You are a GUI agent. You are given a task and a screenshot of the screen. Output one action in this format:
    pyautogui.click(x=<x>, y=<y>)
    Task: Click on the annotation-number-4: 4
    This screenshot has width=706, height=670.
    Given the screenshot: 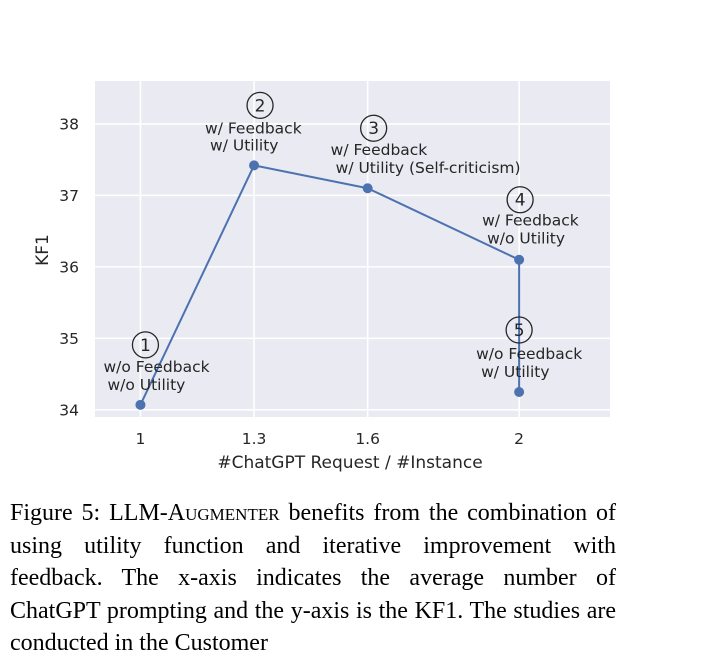 What is the action you would take?
    pyautogui.click(x=520, y=201)
    